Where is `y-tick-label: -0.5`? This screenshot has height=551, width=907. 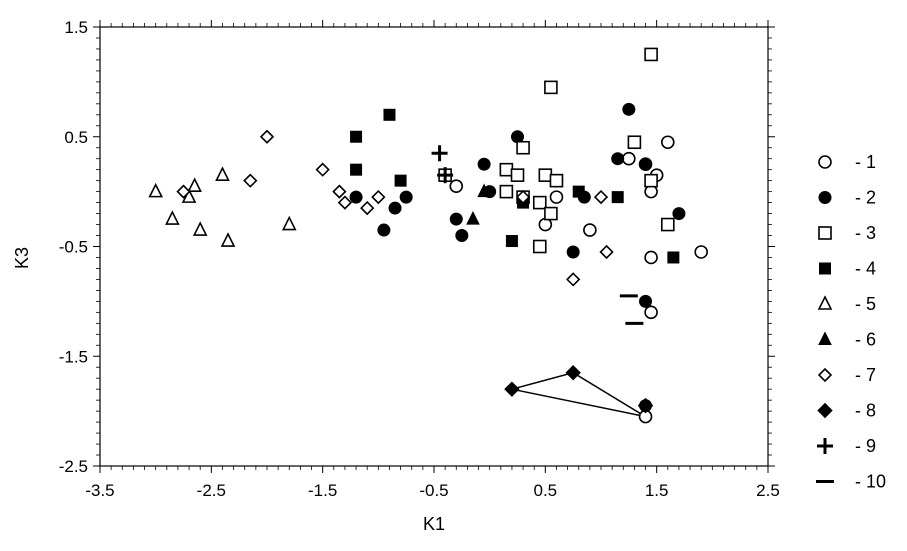 y-tick-label: -0.5 is located at coordinates (73, 247).